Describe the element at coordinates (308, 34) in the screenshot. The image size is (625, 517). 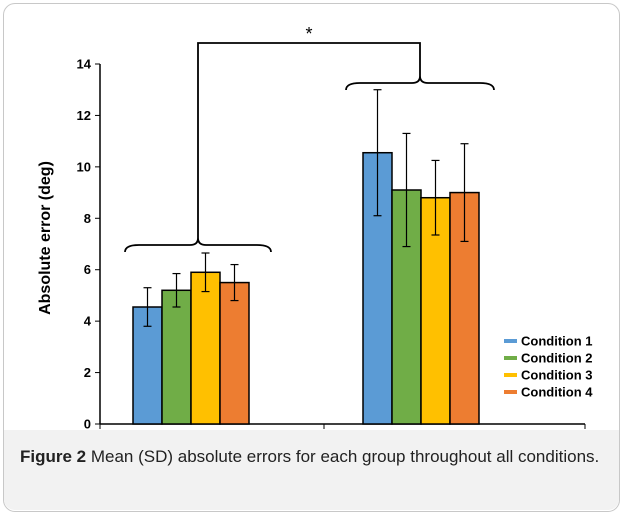
I see `significance-star: *` at that location.